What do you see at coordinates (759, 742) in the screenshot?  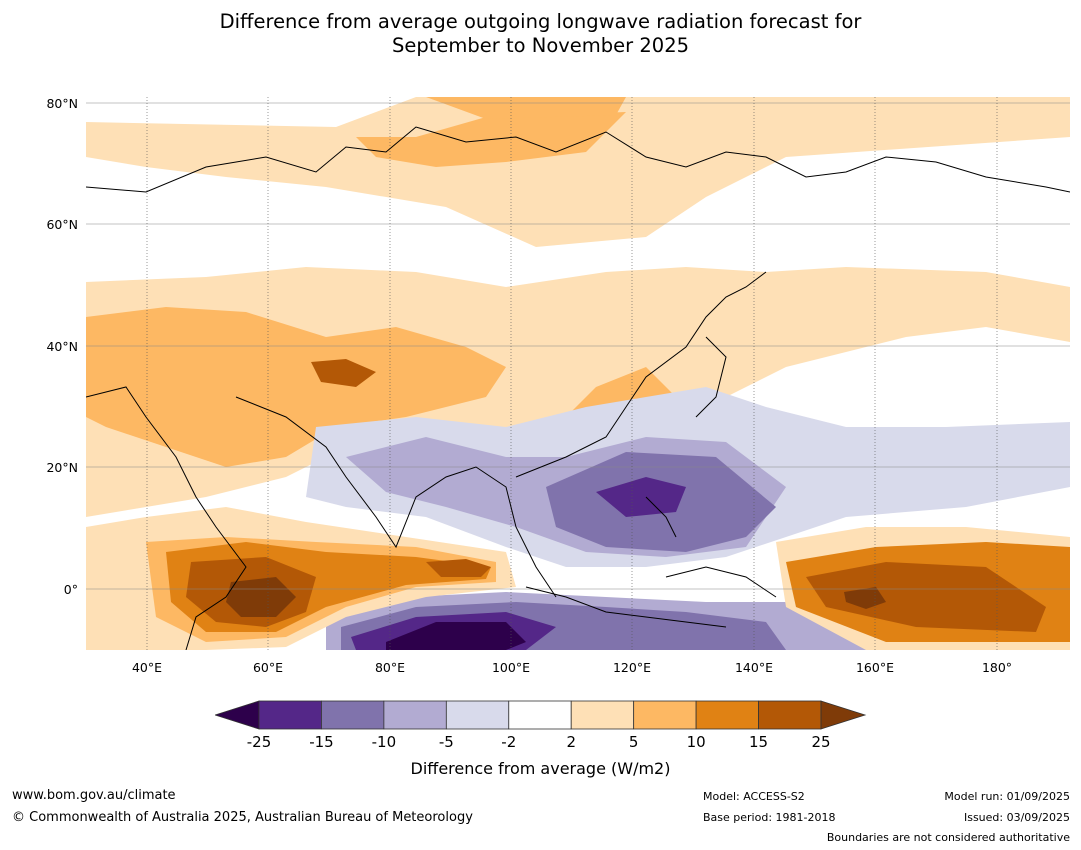 I see `colorbar-tick-label: 15` at bounding box center [759, 742].